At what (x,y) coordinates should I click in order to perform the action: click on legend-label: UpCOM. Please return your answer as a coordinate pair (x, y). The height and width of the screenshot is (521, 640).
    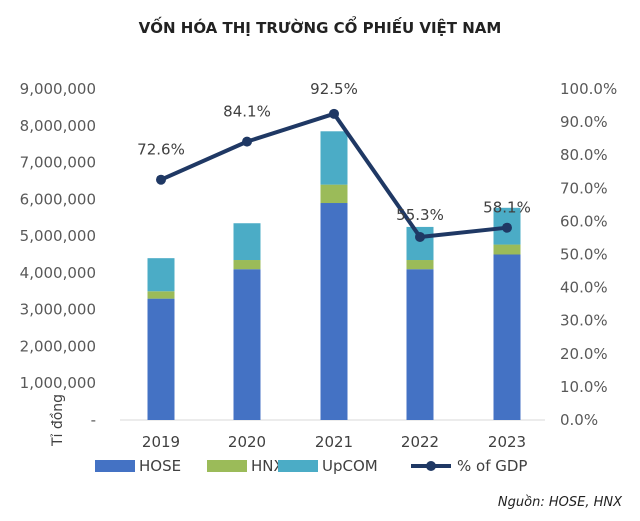
    Looking at the image, I should click on (350, 466).